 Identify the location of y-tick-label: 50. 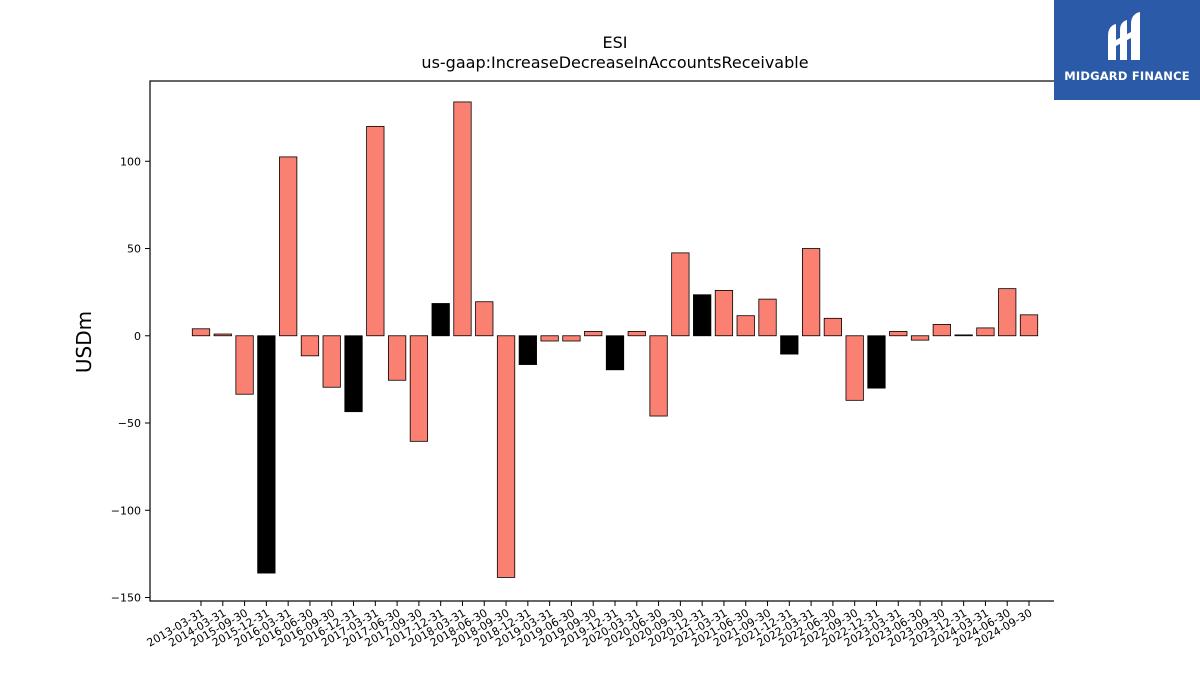
(134, 249).